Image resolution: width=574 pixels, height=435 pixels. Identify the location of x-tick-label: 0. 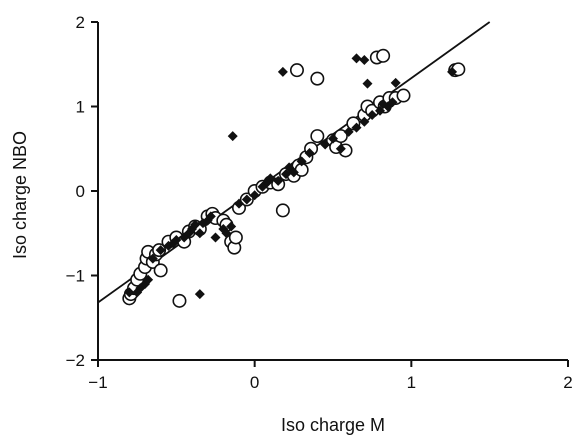
(254, 382).